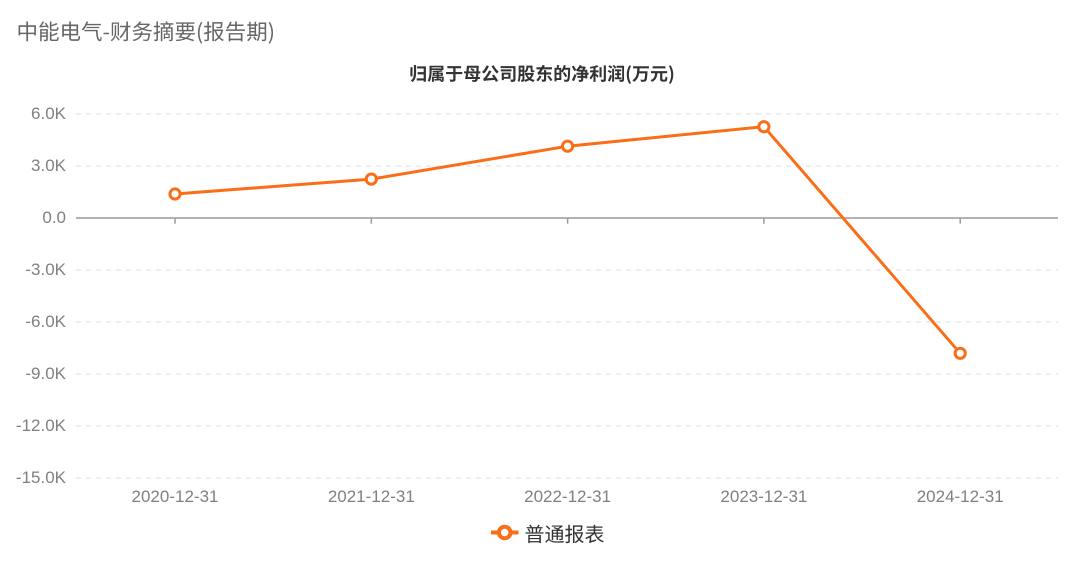 The width and height of the screenshot is (1080, 566). I want to click on svg-text: -15.0K, so click(41, 477).